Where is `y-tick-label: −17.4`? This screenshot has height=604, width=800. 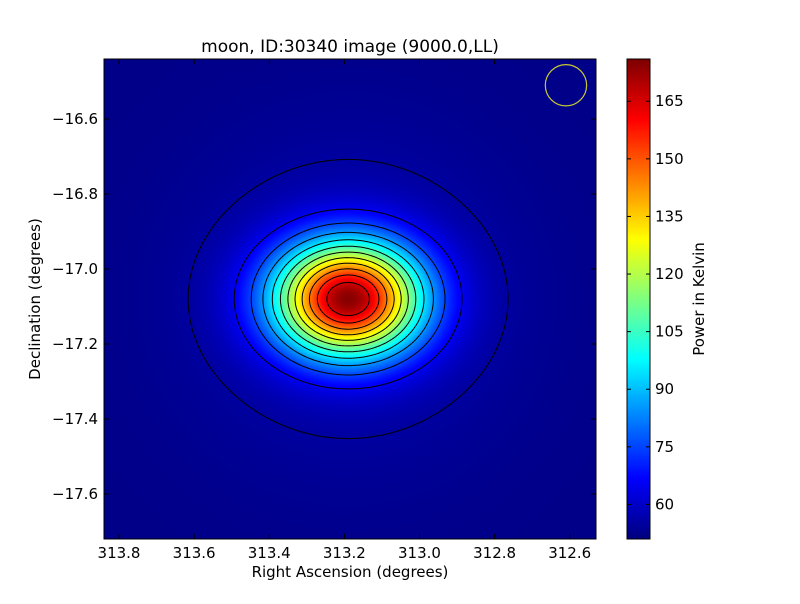
y-tick-label: −17.4 is located at coordinates (75, 419).